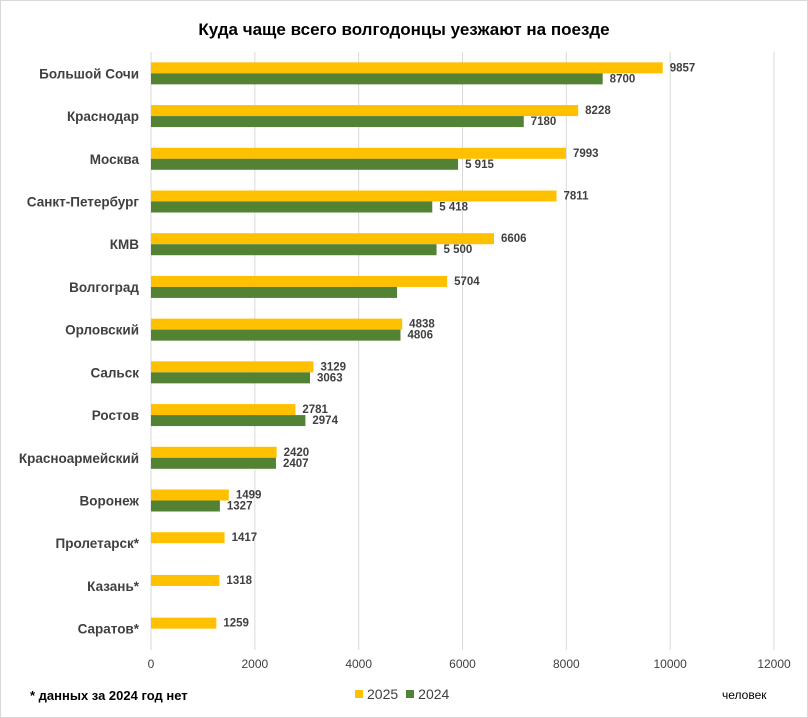  I want to click on x-tick-label: 2000, so click(254, 664).